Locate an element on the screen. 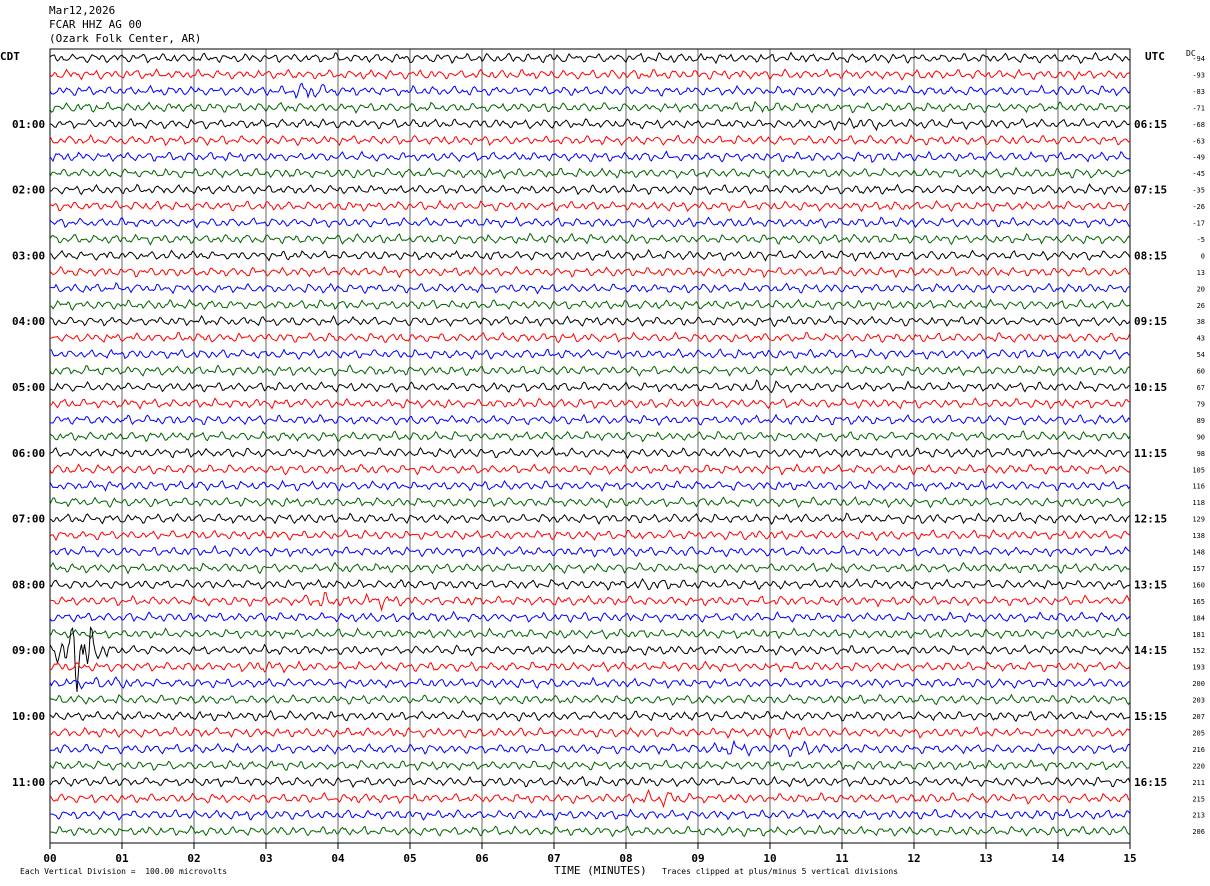 This screenshot has width=1210, height=886. utc-label: UTC is located at coordinates (1155, 56).